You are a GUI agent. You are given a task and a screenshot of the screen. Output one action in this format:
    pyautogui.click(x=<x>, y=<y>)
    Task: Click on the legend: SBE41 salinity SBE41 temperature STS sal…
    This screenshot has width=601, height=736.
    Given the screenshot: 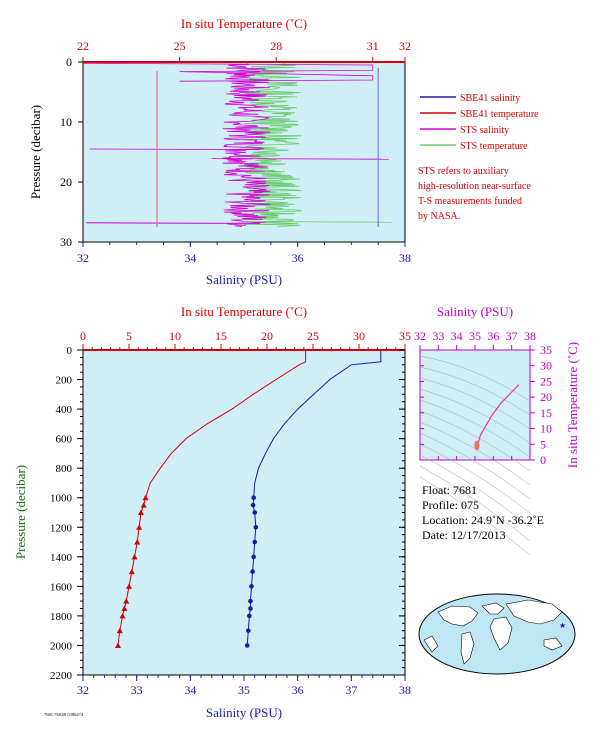 What is the action you would take?
    pyautogui.click(x=478, y=157)
    